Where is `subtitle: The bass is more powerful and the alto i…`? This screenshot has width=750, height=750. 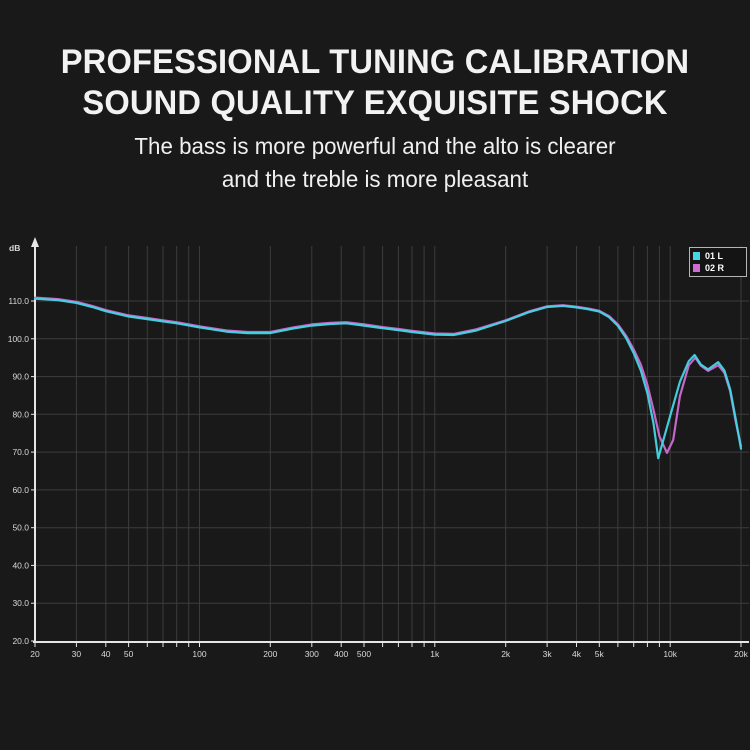 subtitle: The bass is more powerful and the alto i… is located at coordinates (375, 163).